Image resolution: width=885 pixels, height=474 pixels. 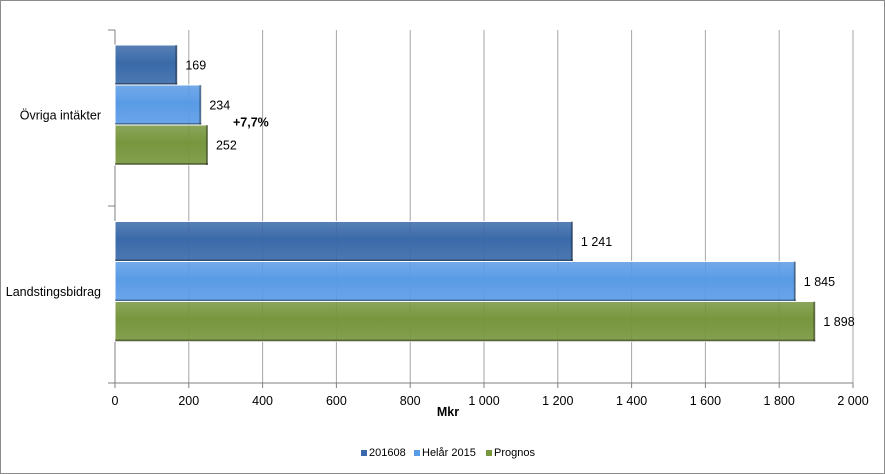 What do you see at coordinates (596, 242) in the screenshot?
I see `data-label-201608-landstingsbidrag: 1 241` at bounding box center [596, 242].